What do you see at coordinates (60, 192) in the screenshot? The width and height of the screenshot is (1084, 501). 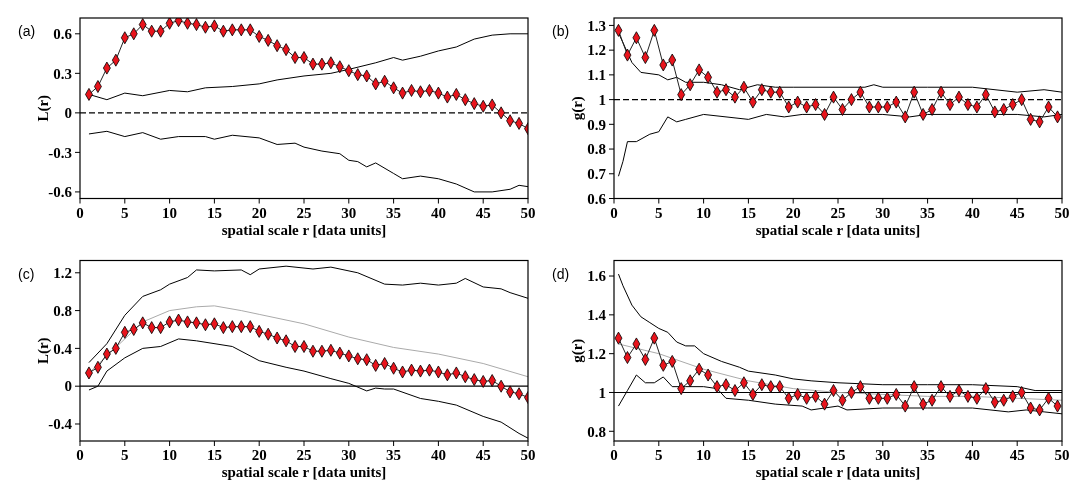 I see `y-tick-label: -0.6` at bounding box center [60, 192].